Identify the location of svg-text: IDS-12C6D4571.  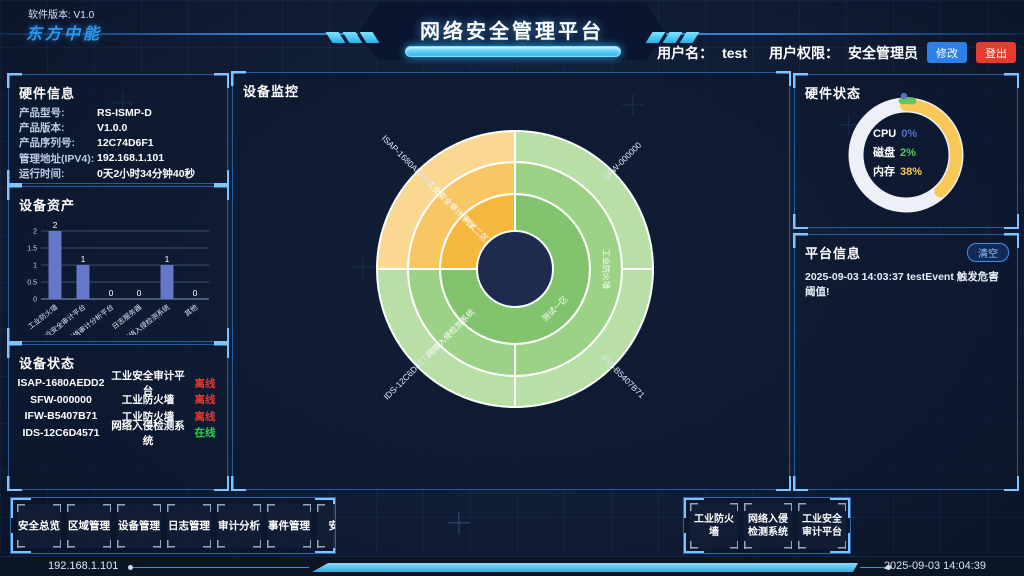
(407, 375).